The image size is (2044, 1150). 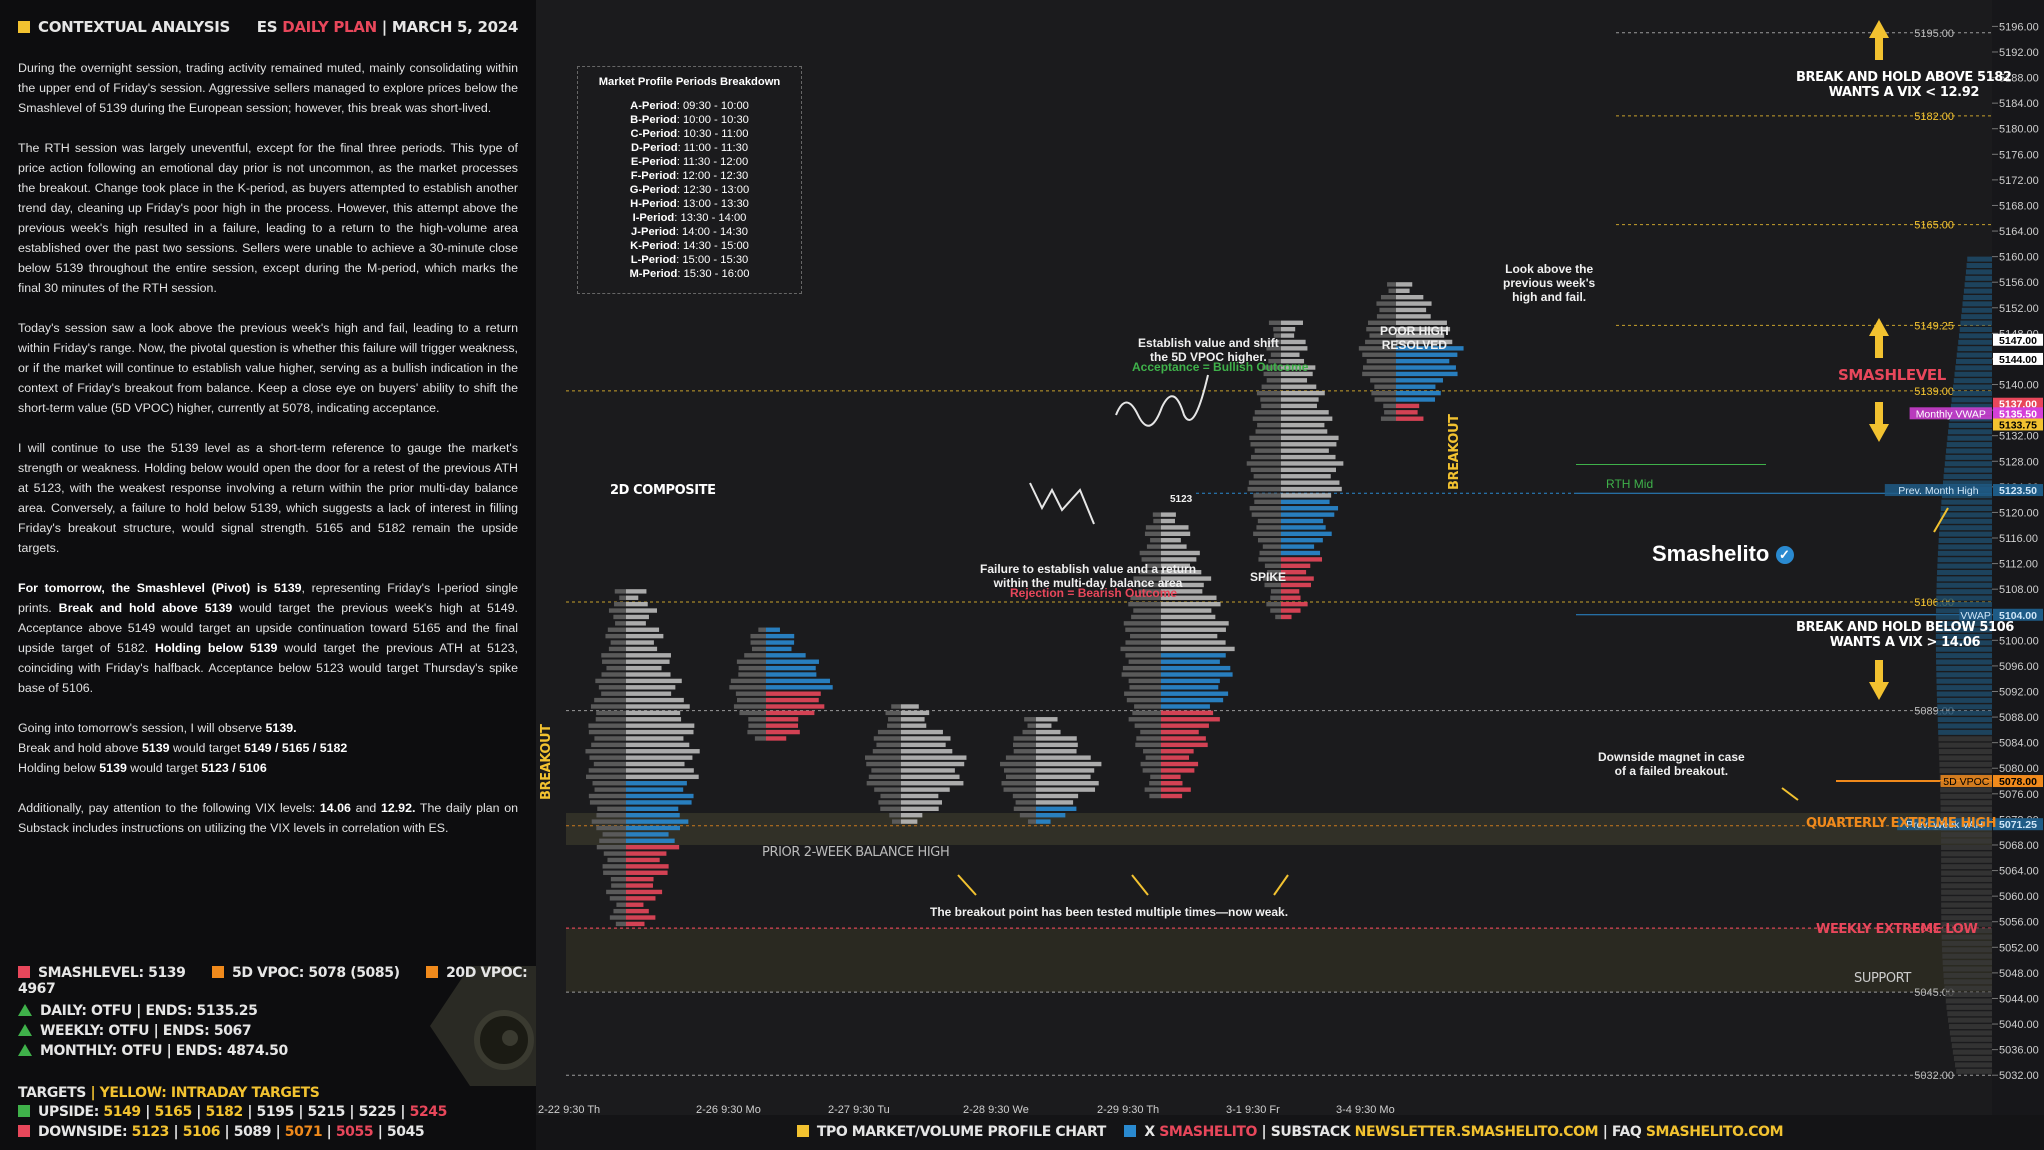 What do you see at coordinates (2019, 999) in the screenshot?
I see `y-tick-label: 5044.00` at bounding box center [2019, 999].